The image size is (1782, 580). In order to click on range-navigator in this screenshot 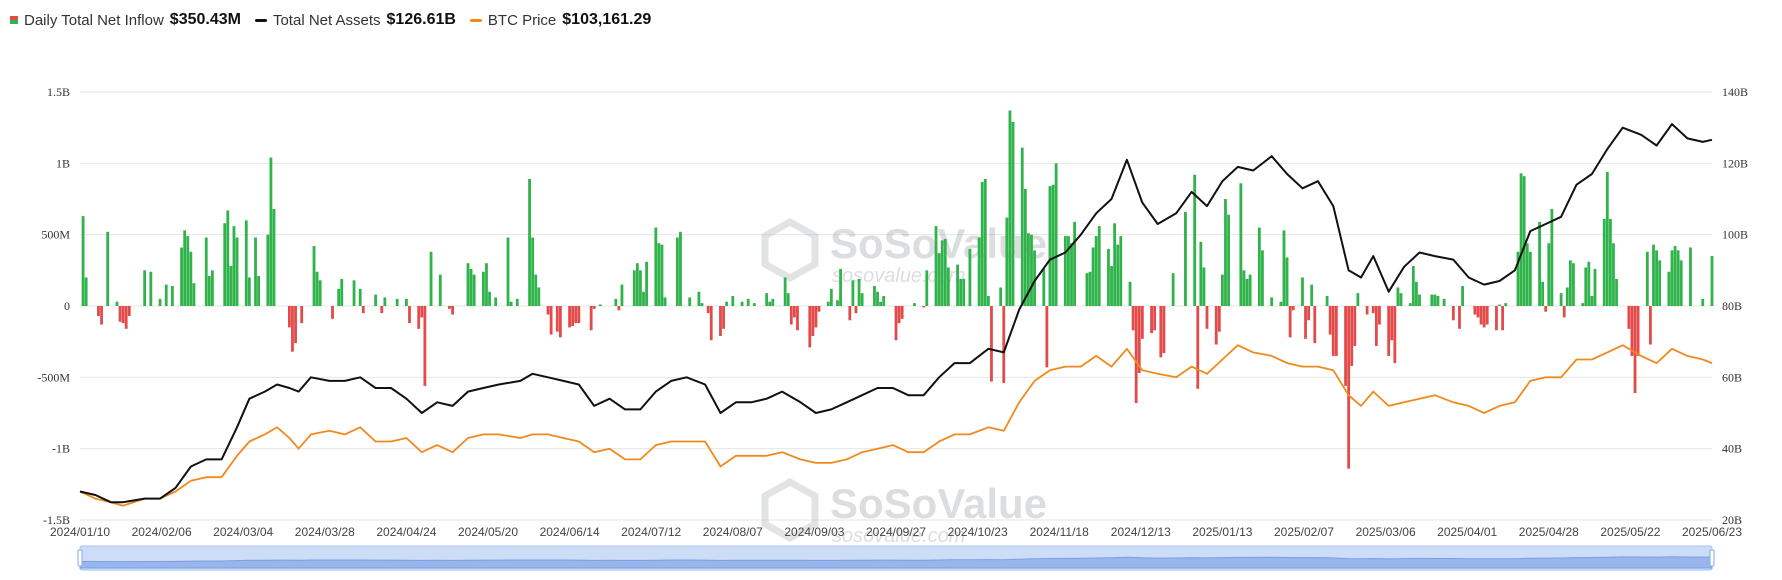, I will do `click(896, 558)`.